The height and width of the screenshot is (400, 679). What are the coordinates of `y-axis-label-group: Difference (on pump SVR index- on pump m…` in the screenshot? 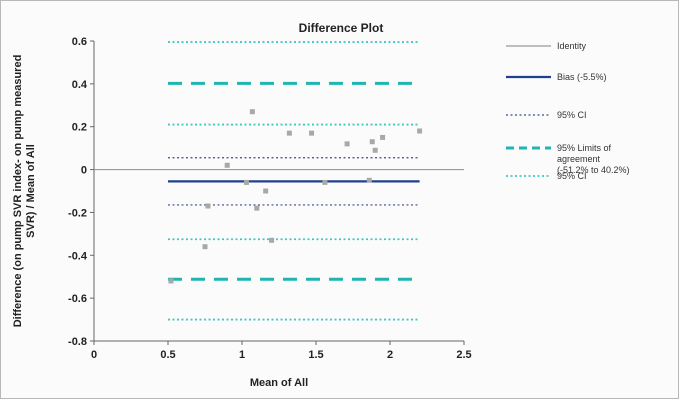 It's located at (24, 191).